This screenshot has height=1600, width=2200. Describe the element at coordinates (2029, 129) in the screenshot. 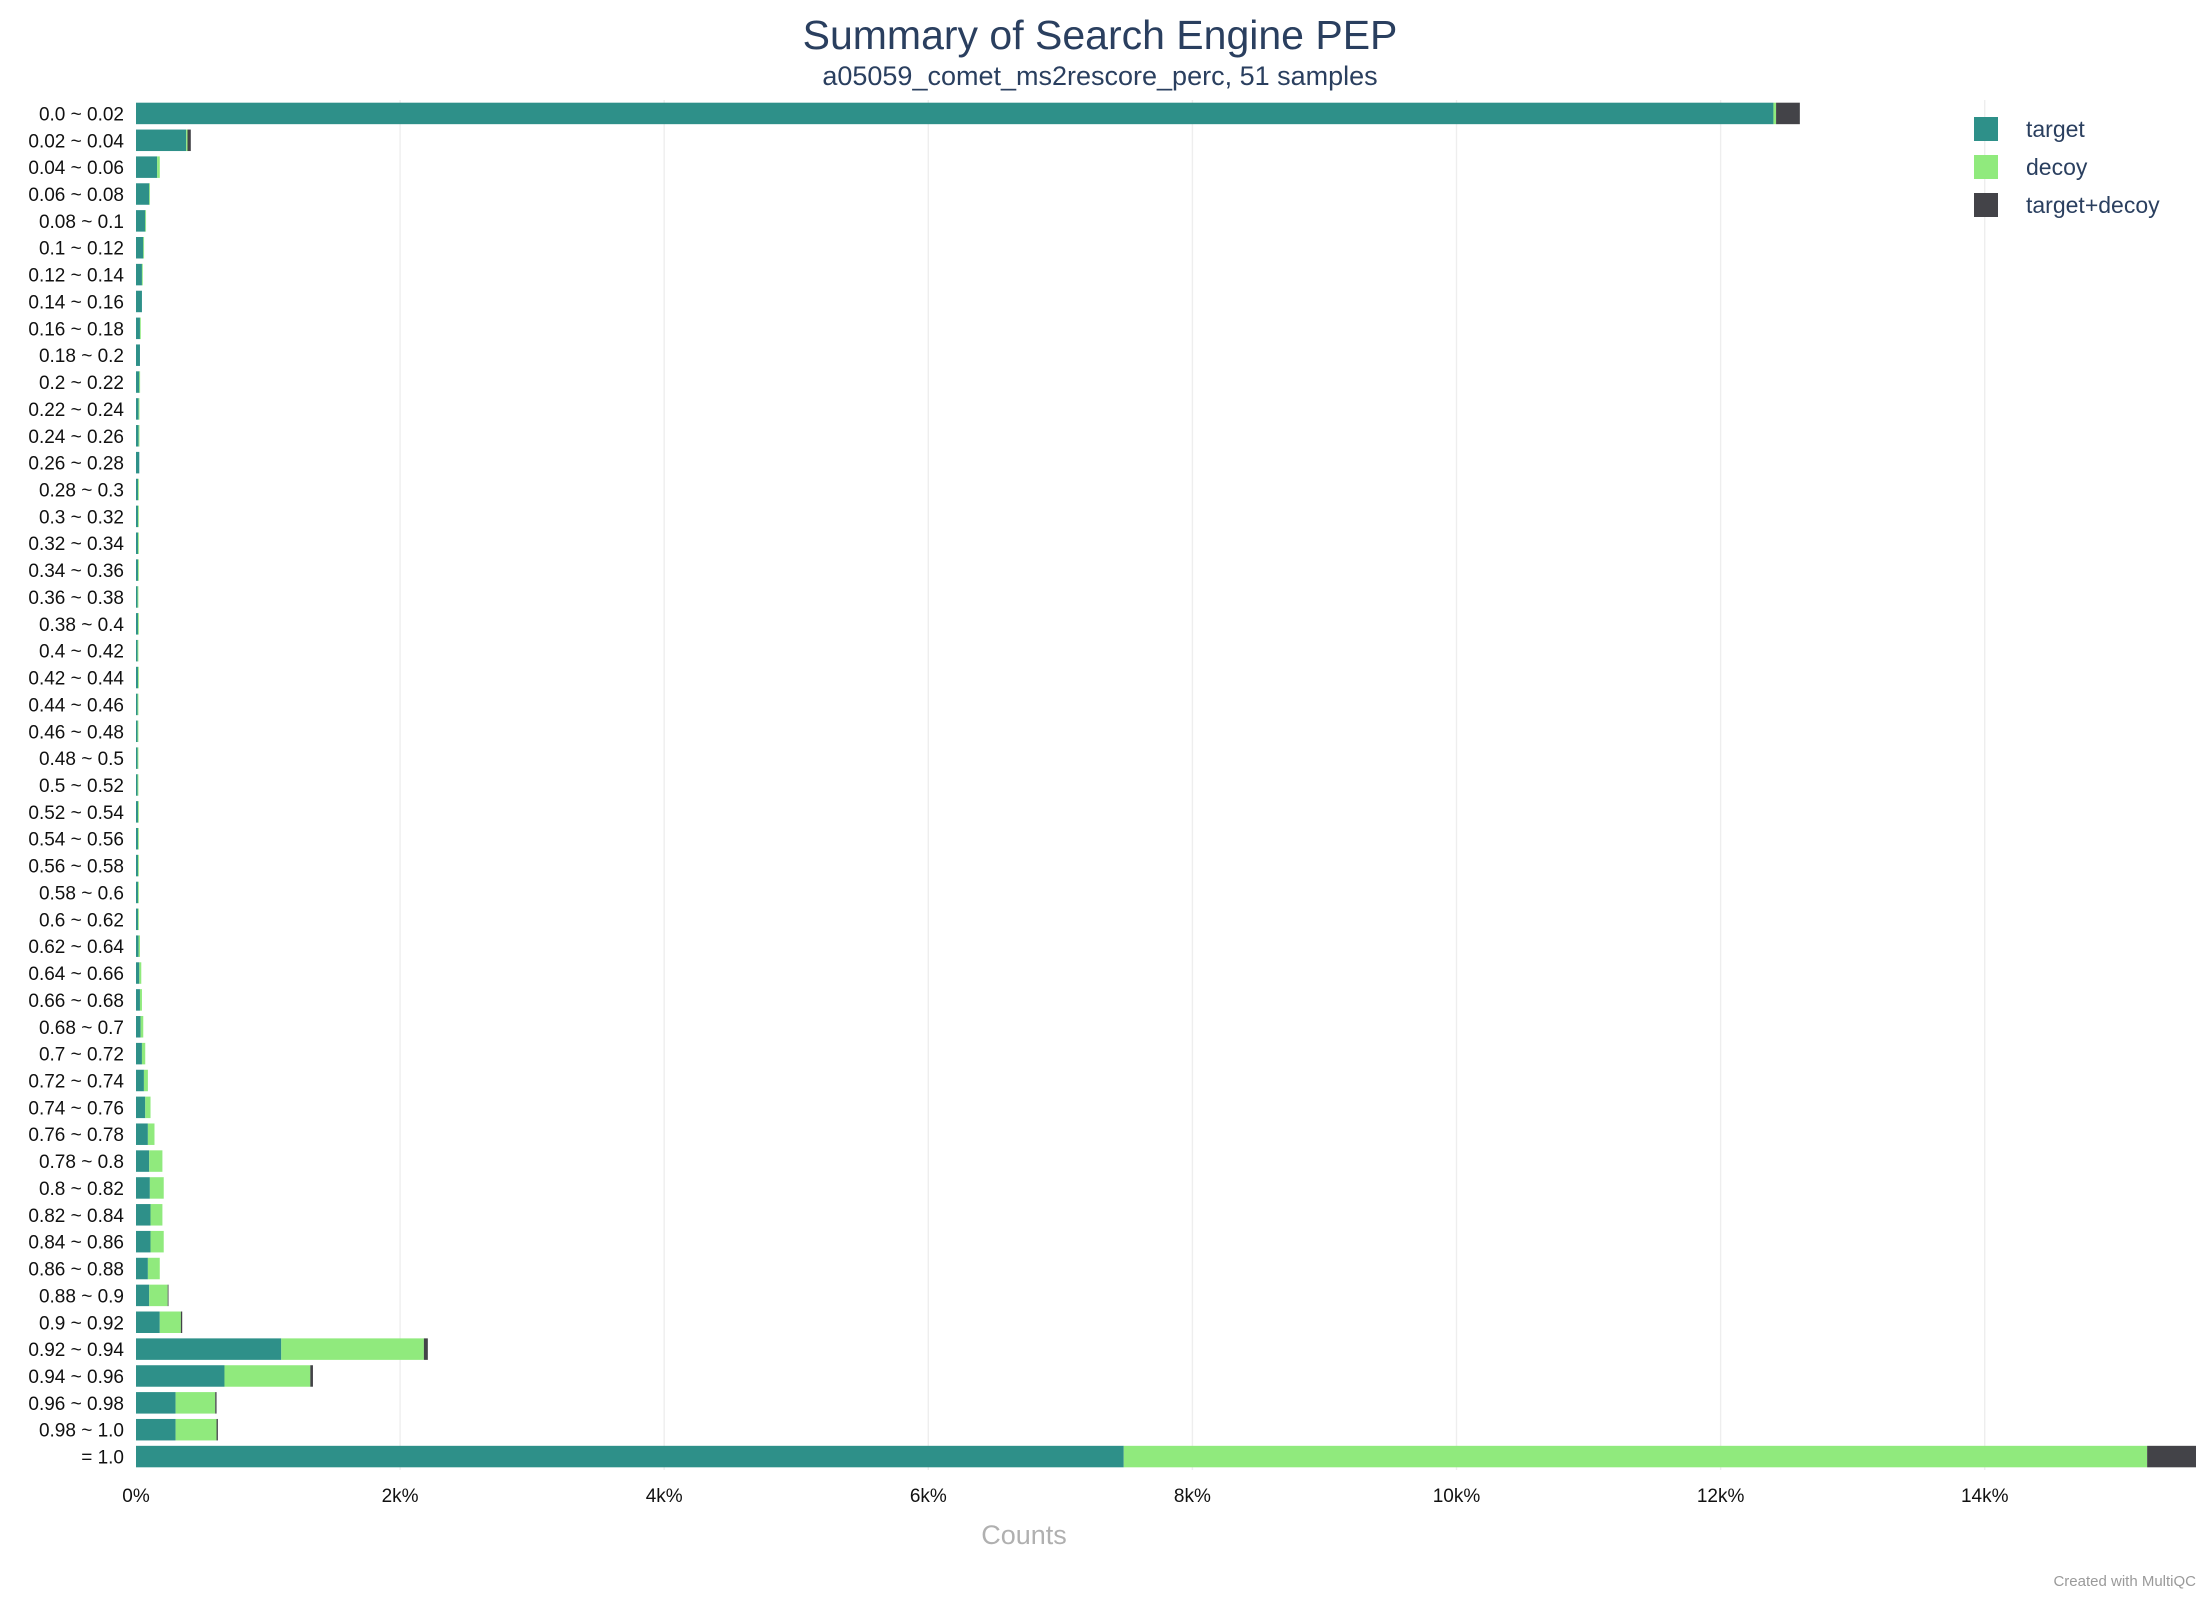

I see `legend-item-target: target` at that location.